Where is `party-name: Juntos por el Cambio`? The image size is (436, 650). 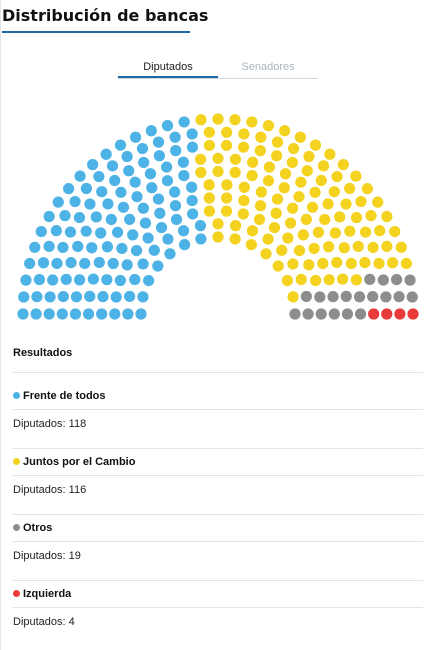
party-name: Juntos por el Cambio is located at coordinates (74, 462).